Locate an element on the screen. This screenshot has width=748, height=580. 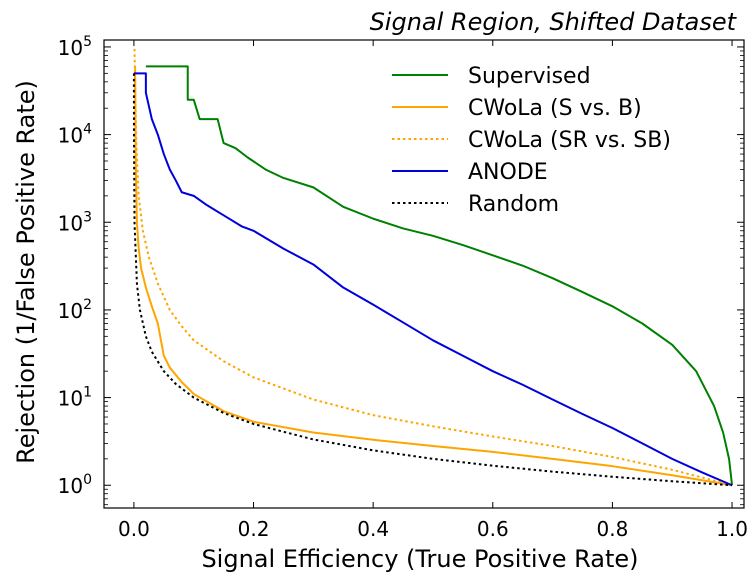
y-tick-label: 10³ is located at coordinates (75, 222).